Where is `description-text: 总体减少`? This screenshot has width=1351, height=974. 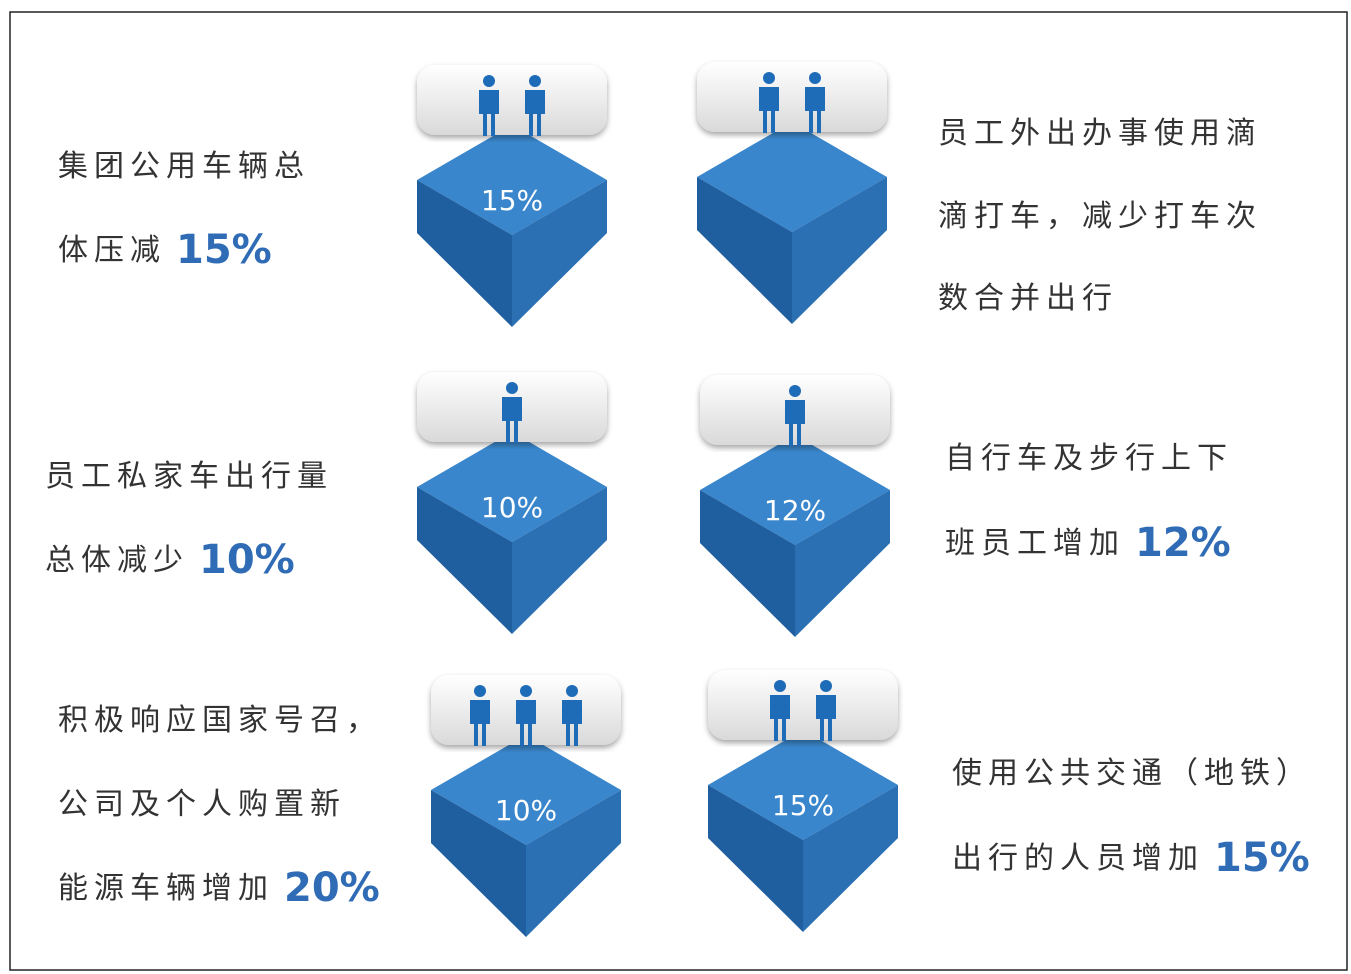 description-text: 总体减少 is located at coordinates (117, 560).